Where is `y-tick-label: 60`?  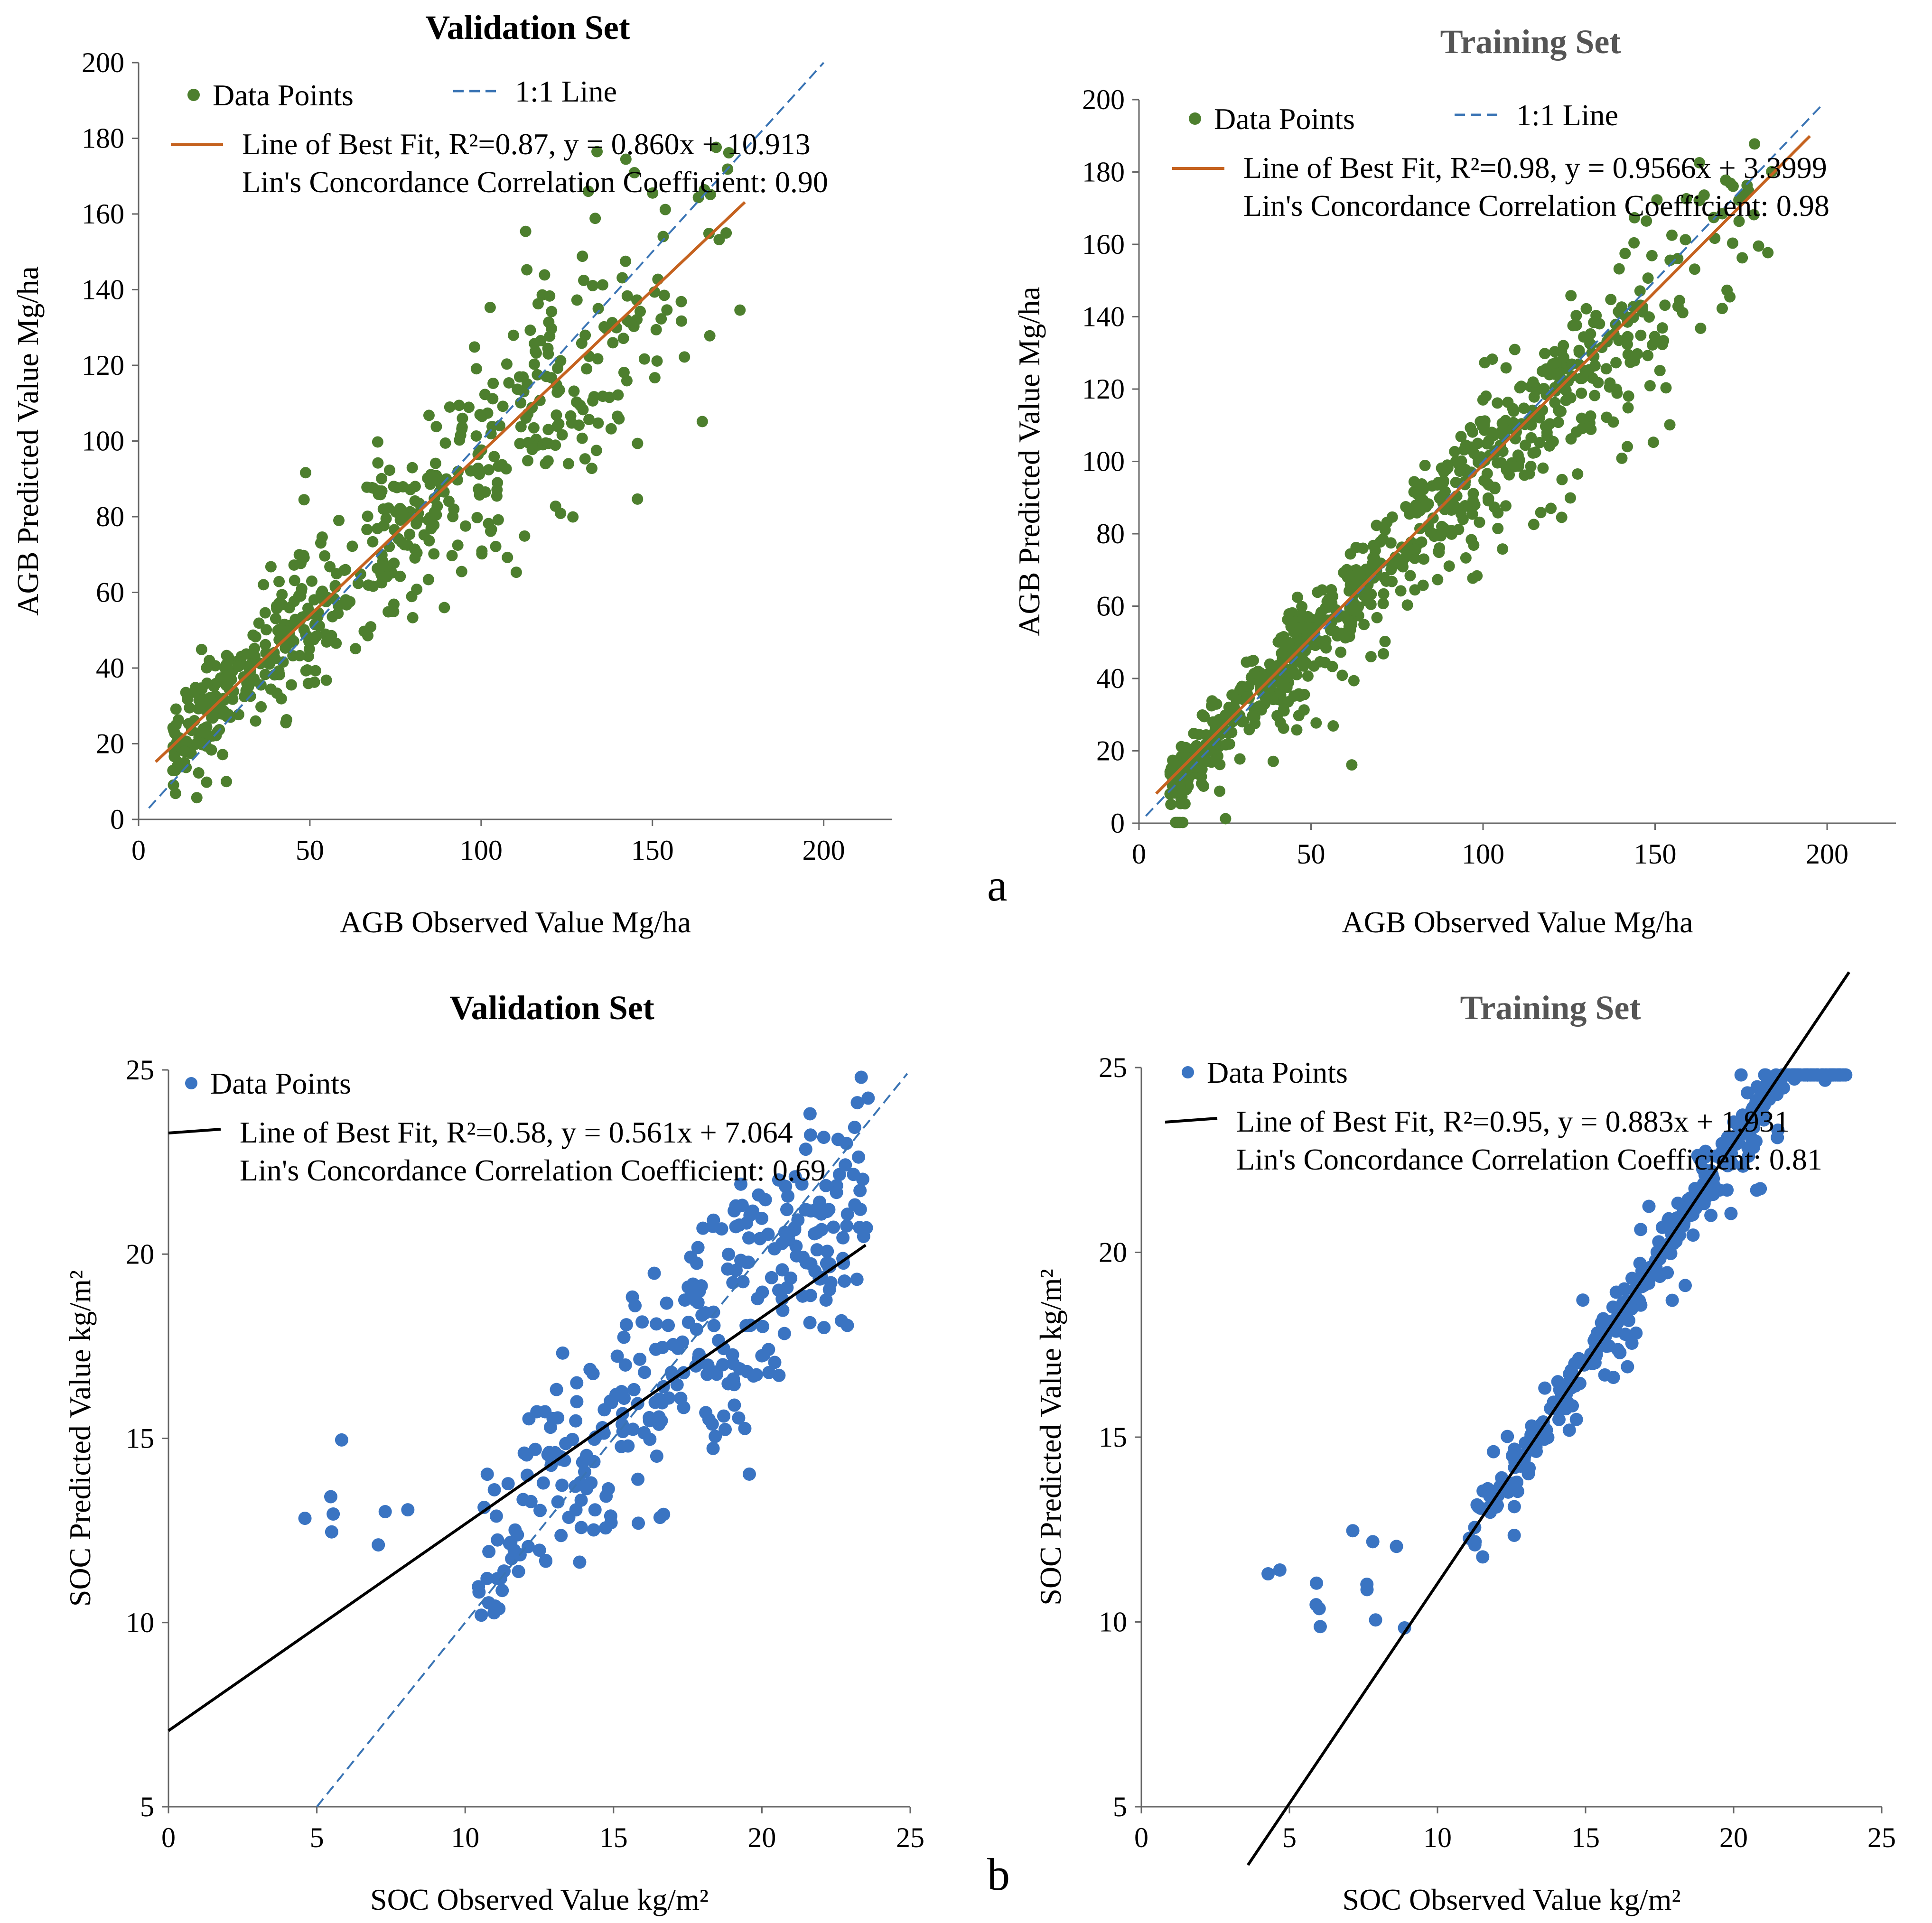 y-tick-label: 60 is located at coordinates (110, 592).